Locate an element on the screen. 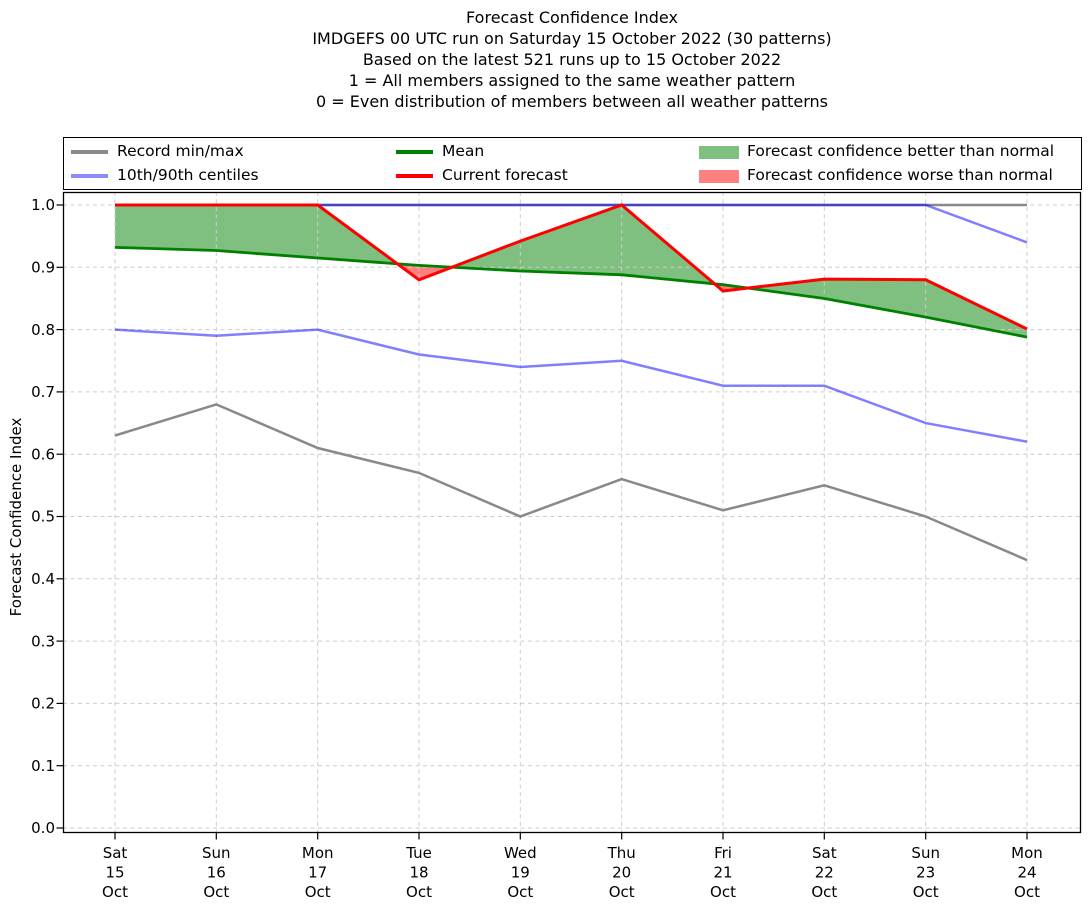 The width and height of the screenshot is (1092, 924). legend-label-2: Mean is located at coordinates (463, 151).